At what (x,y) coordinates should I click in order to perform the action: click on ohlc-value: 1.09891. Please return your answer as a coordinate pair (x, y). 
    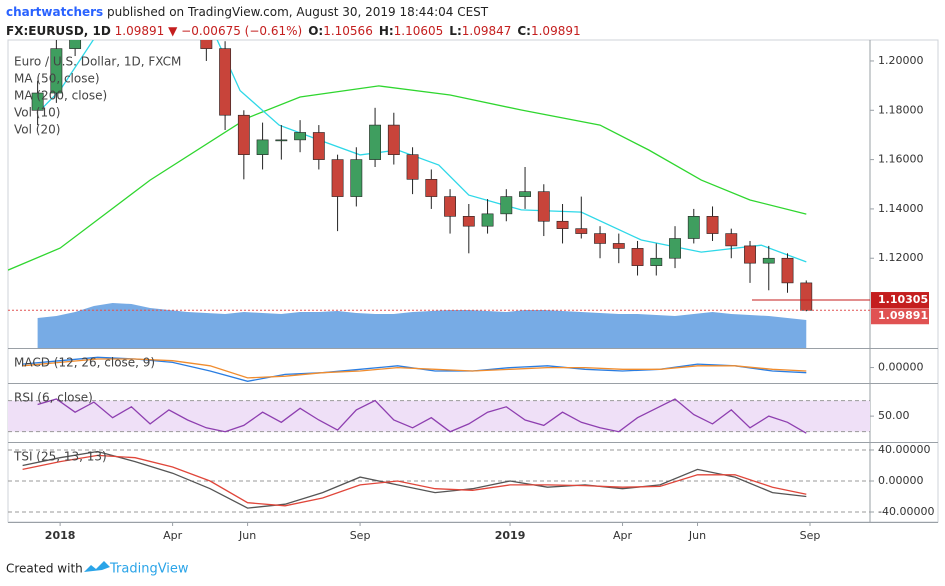
    Looking at the image, I should click on (556, 31).